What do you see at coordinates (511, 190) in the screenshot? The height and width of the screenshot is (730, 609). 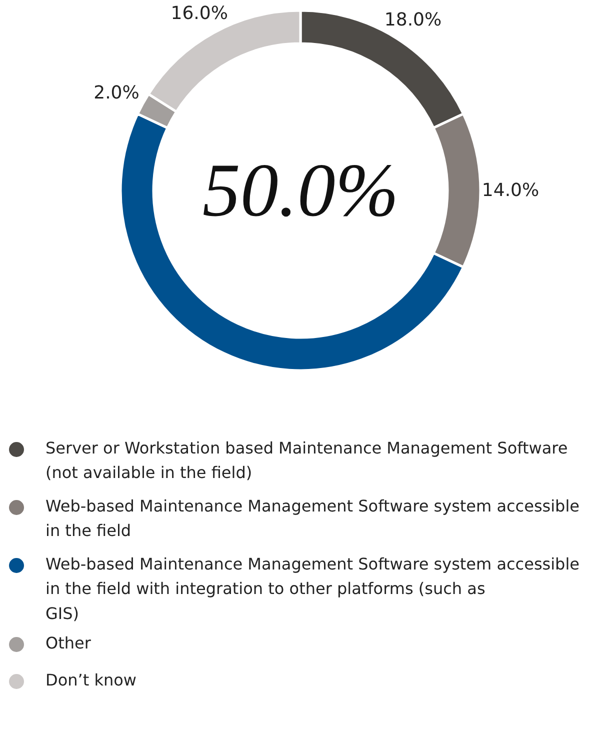 I see `data-label: 14.0%` at bounding box center [511, 190].